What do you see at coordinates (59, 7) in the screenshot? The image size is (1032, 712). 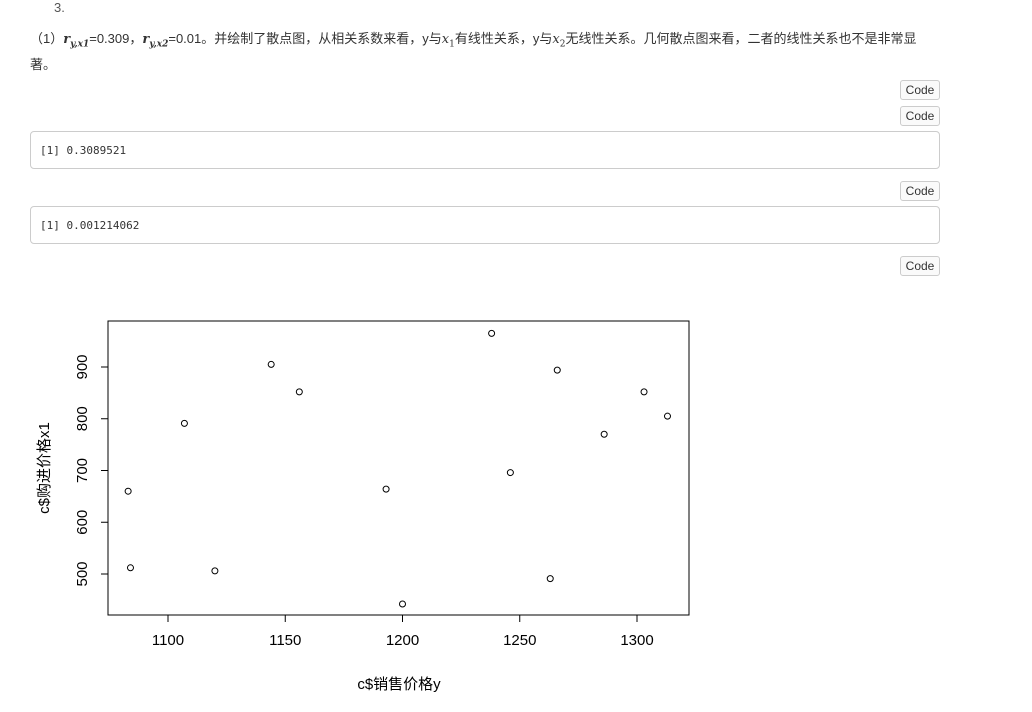 I see `question-number: 3.` at bounding box center [59, 7].